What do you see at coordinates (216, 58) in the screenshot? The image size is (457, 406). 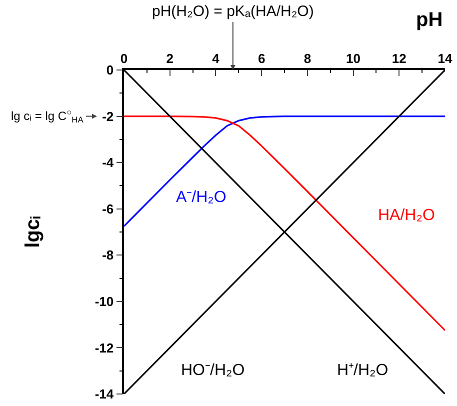 I see `x-tick-label: 4` at bounding box center [216, 58].